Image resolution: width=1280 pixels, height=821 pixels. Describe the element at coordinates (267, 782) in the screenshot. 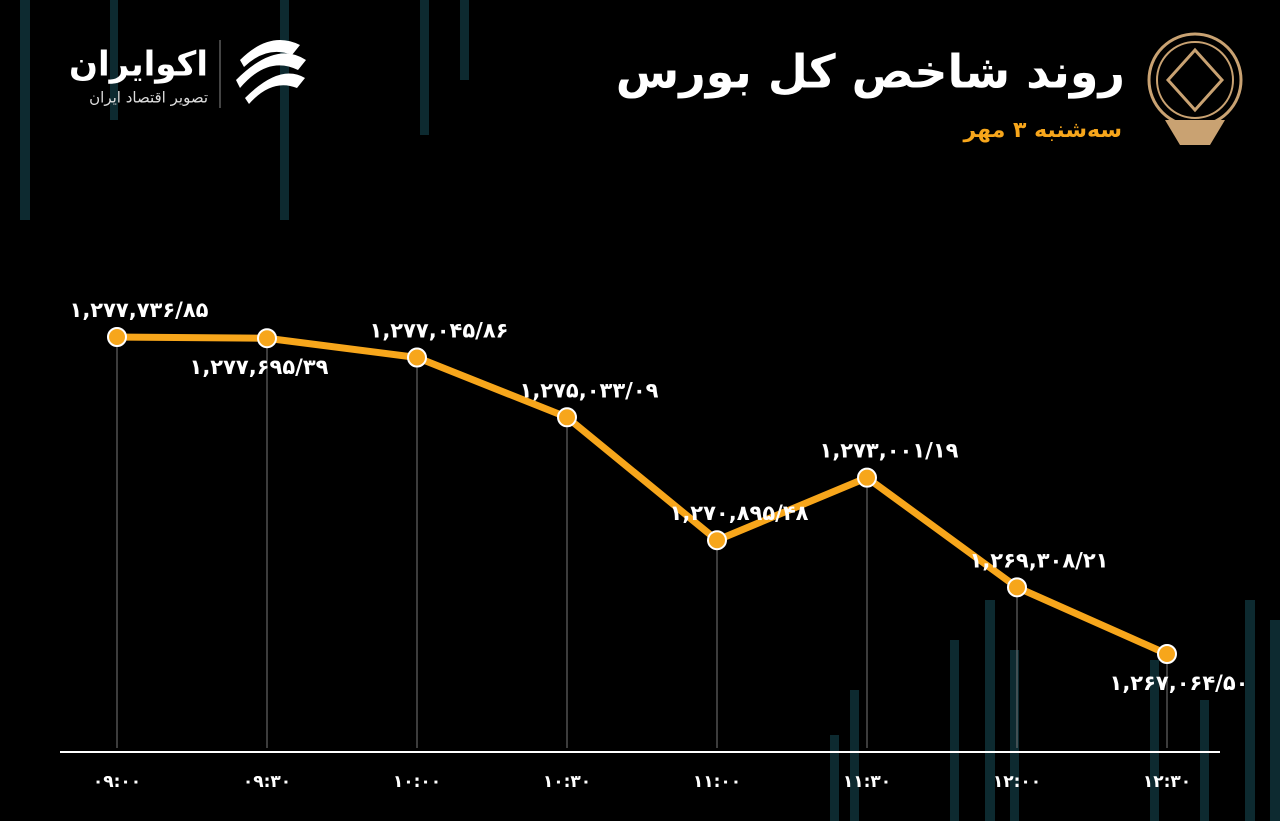

I see `x-tick-label: ۰۹:۳۰` at that location.